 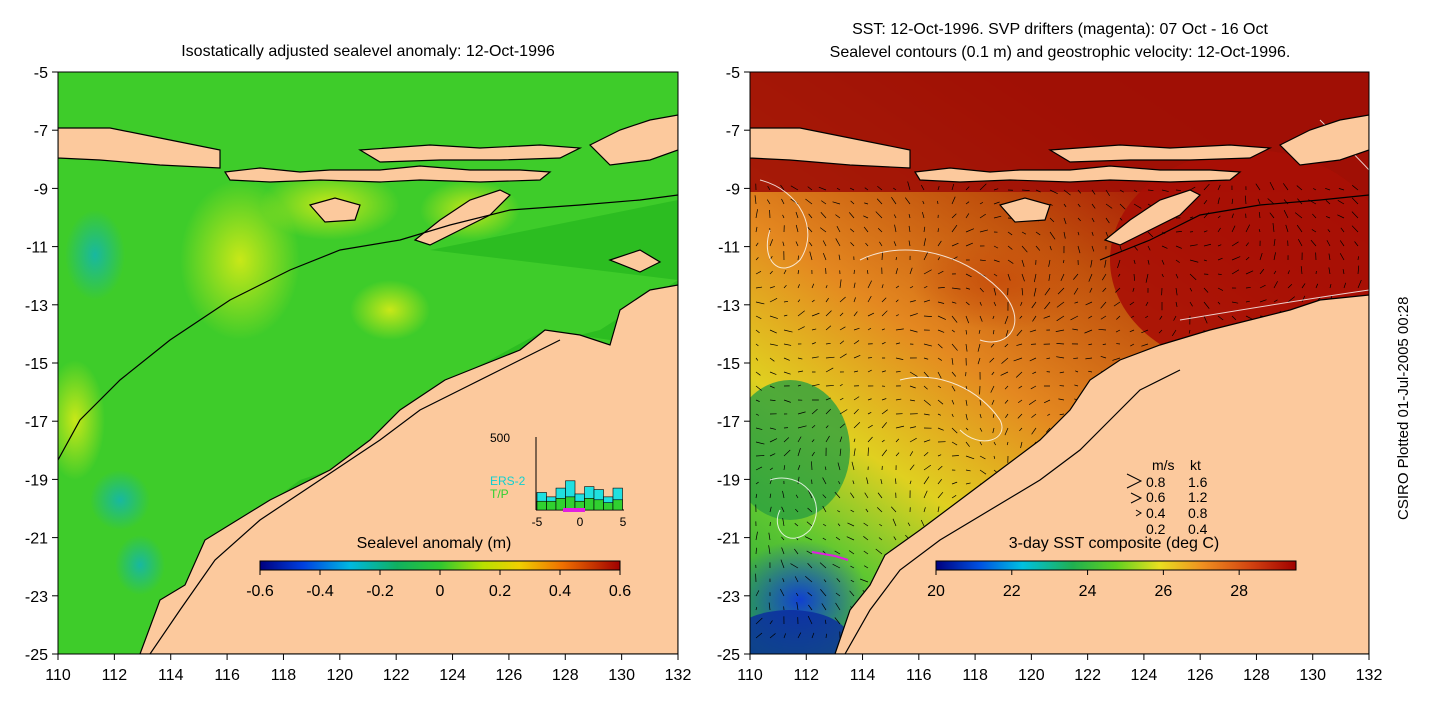 What do you see at coordinates (579, 495) in the screenshot?
I see `inset-bars` at bounding box center [579, 495].